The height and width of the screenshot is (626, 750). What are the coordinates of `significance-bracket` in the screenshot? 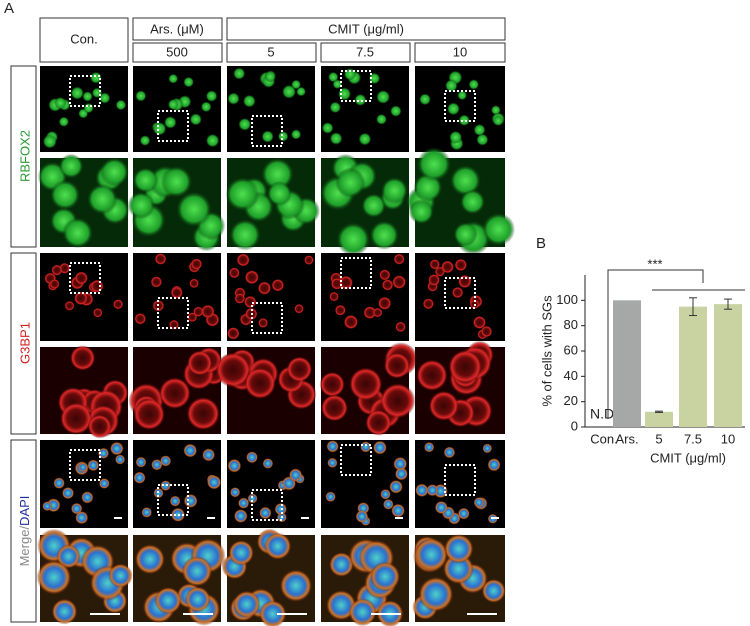 It's located at (655, 344).